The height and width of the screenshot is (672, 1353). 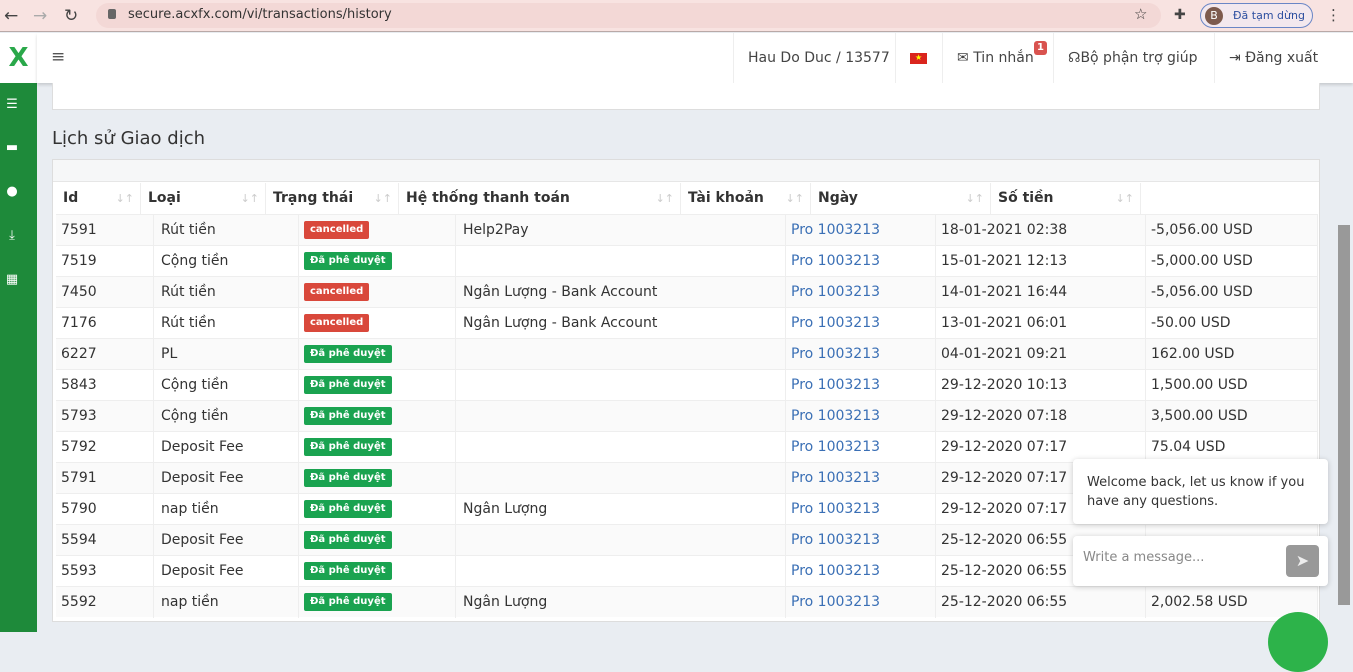 What do you see at coordinates (621, 540) in the screenshot?
I see `cell-system` at bounding box center [621, 540].